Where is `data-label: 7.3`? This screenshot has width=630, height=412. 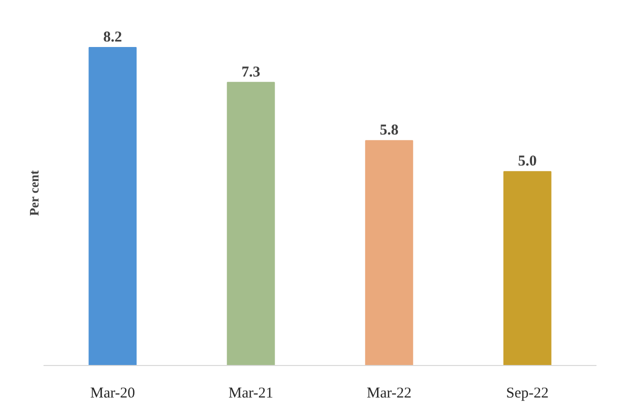
data-label: 7.3 is located at coordinates (251, 72).